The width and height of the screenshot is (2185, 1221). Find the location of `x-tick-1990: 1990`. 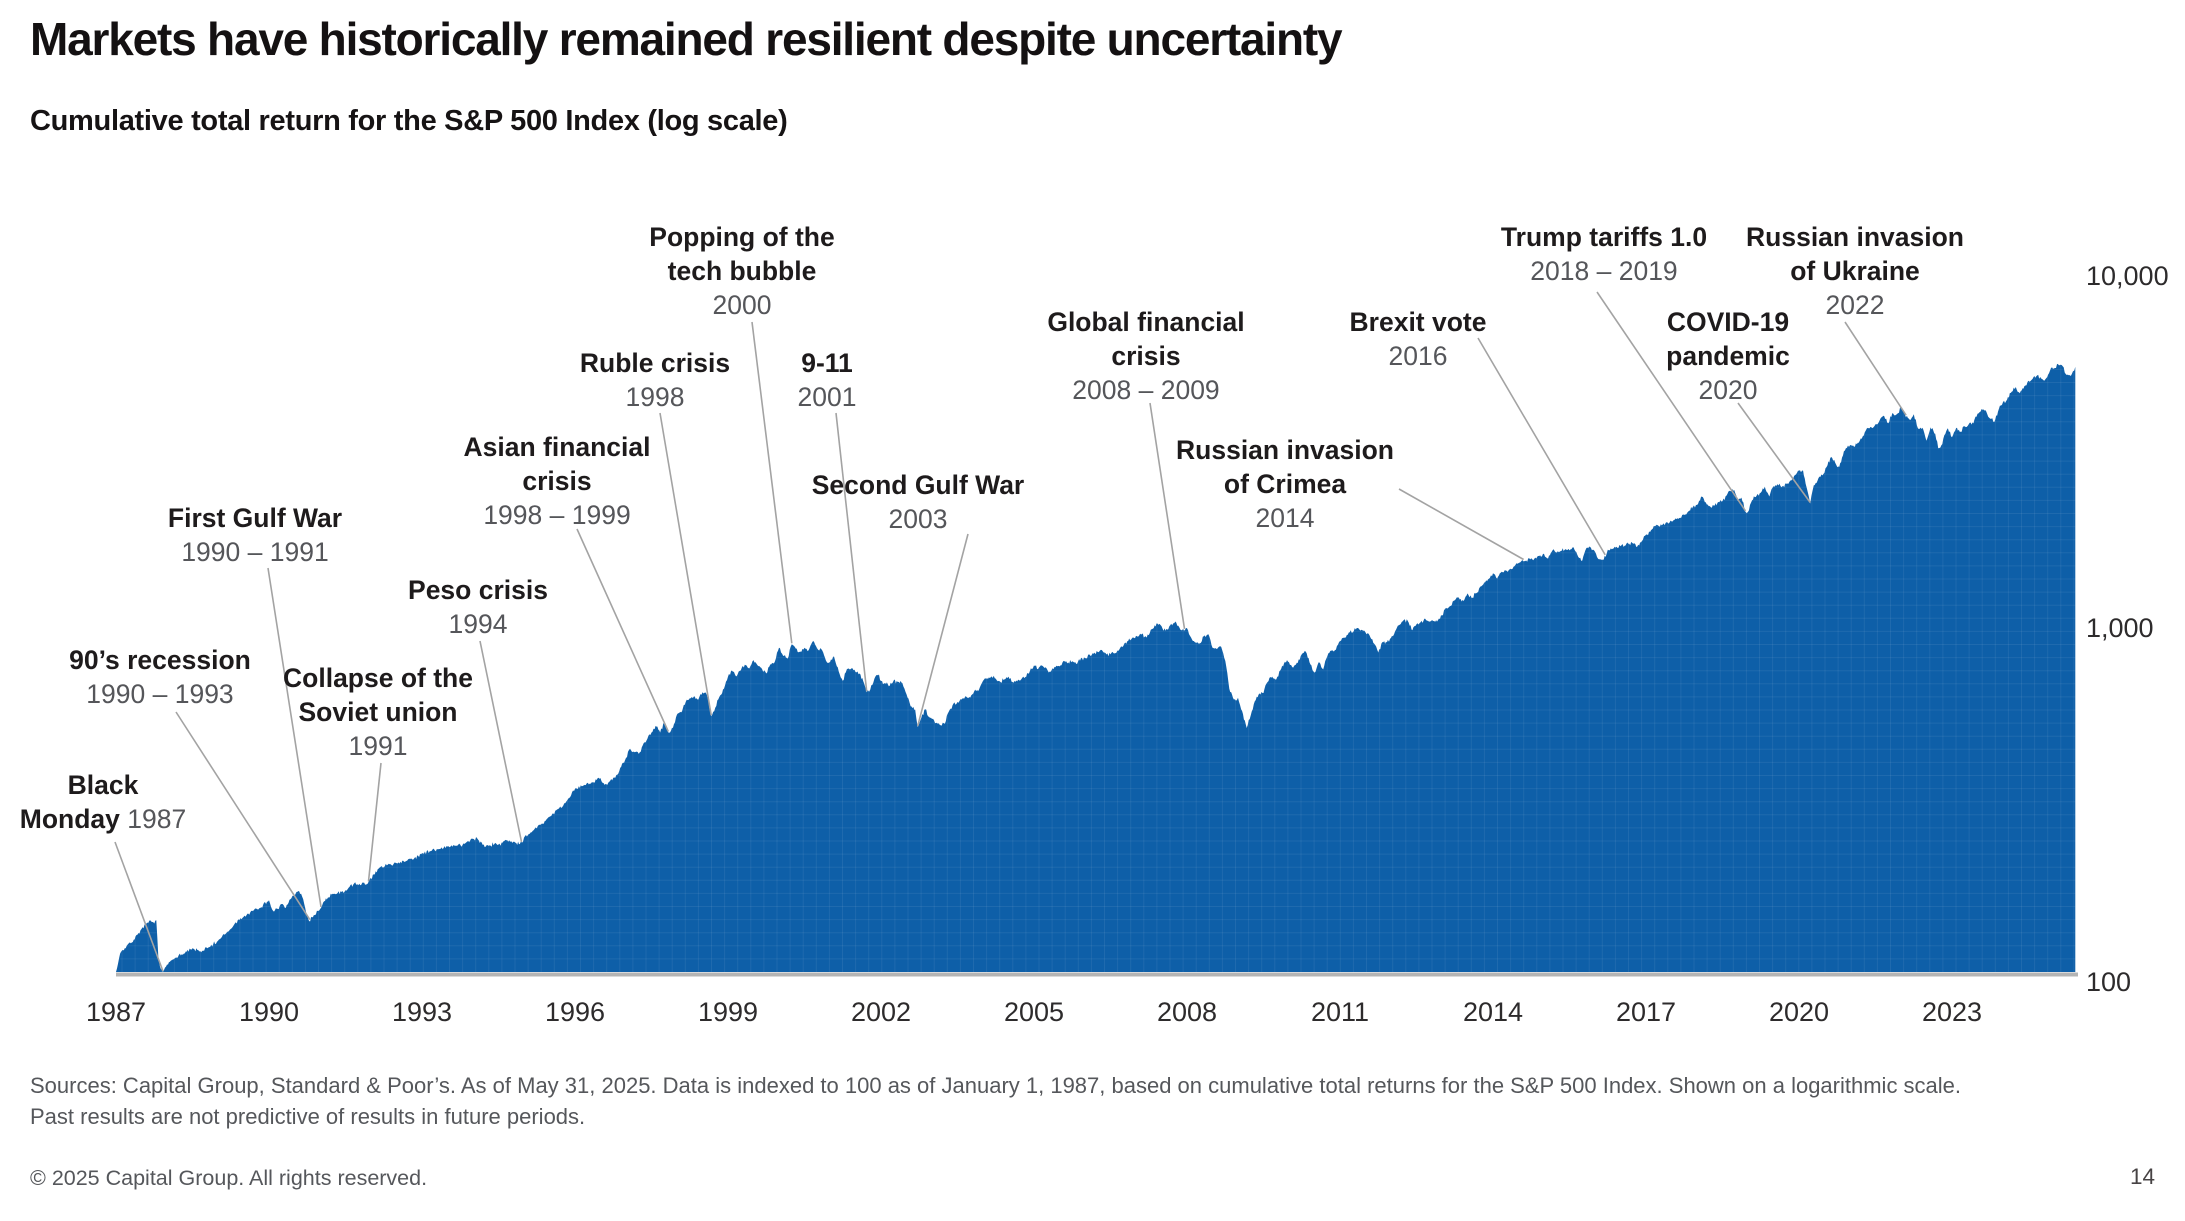

x-tick-1990: 1990 is located at coordinates (269, 1012).